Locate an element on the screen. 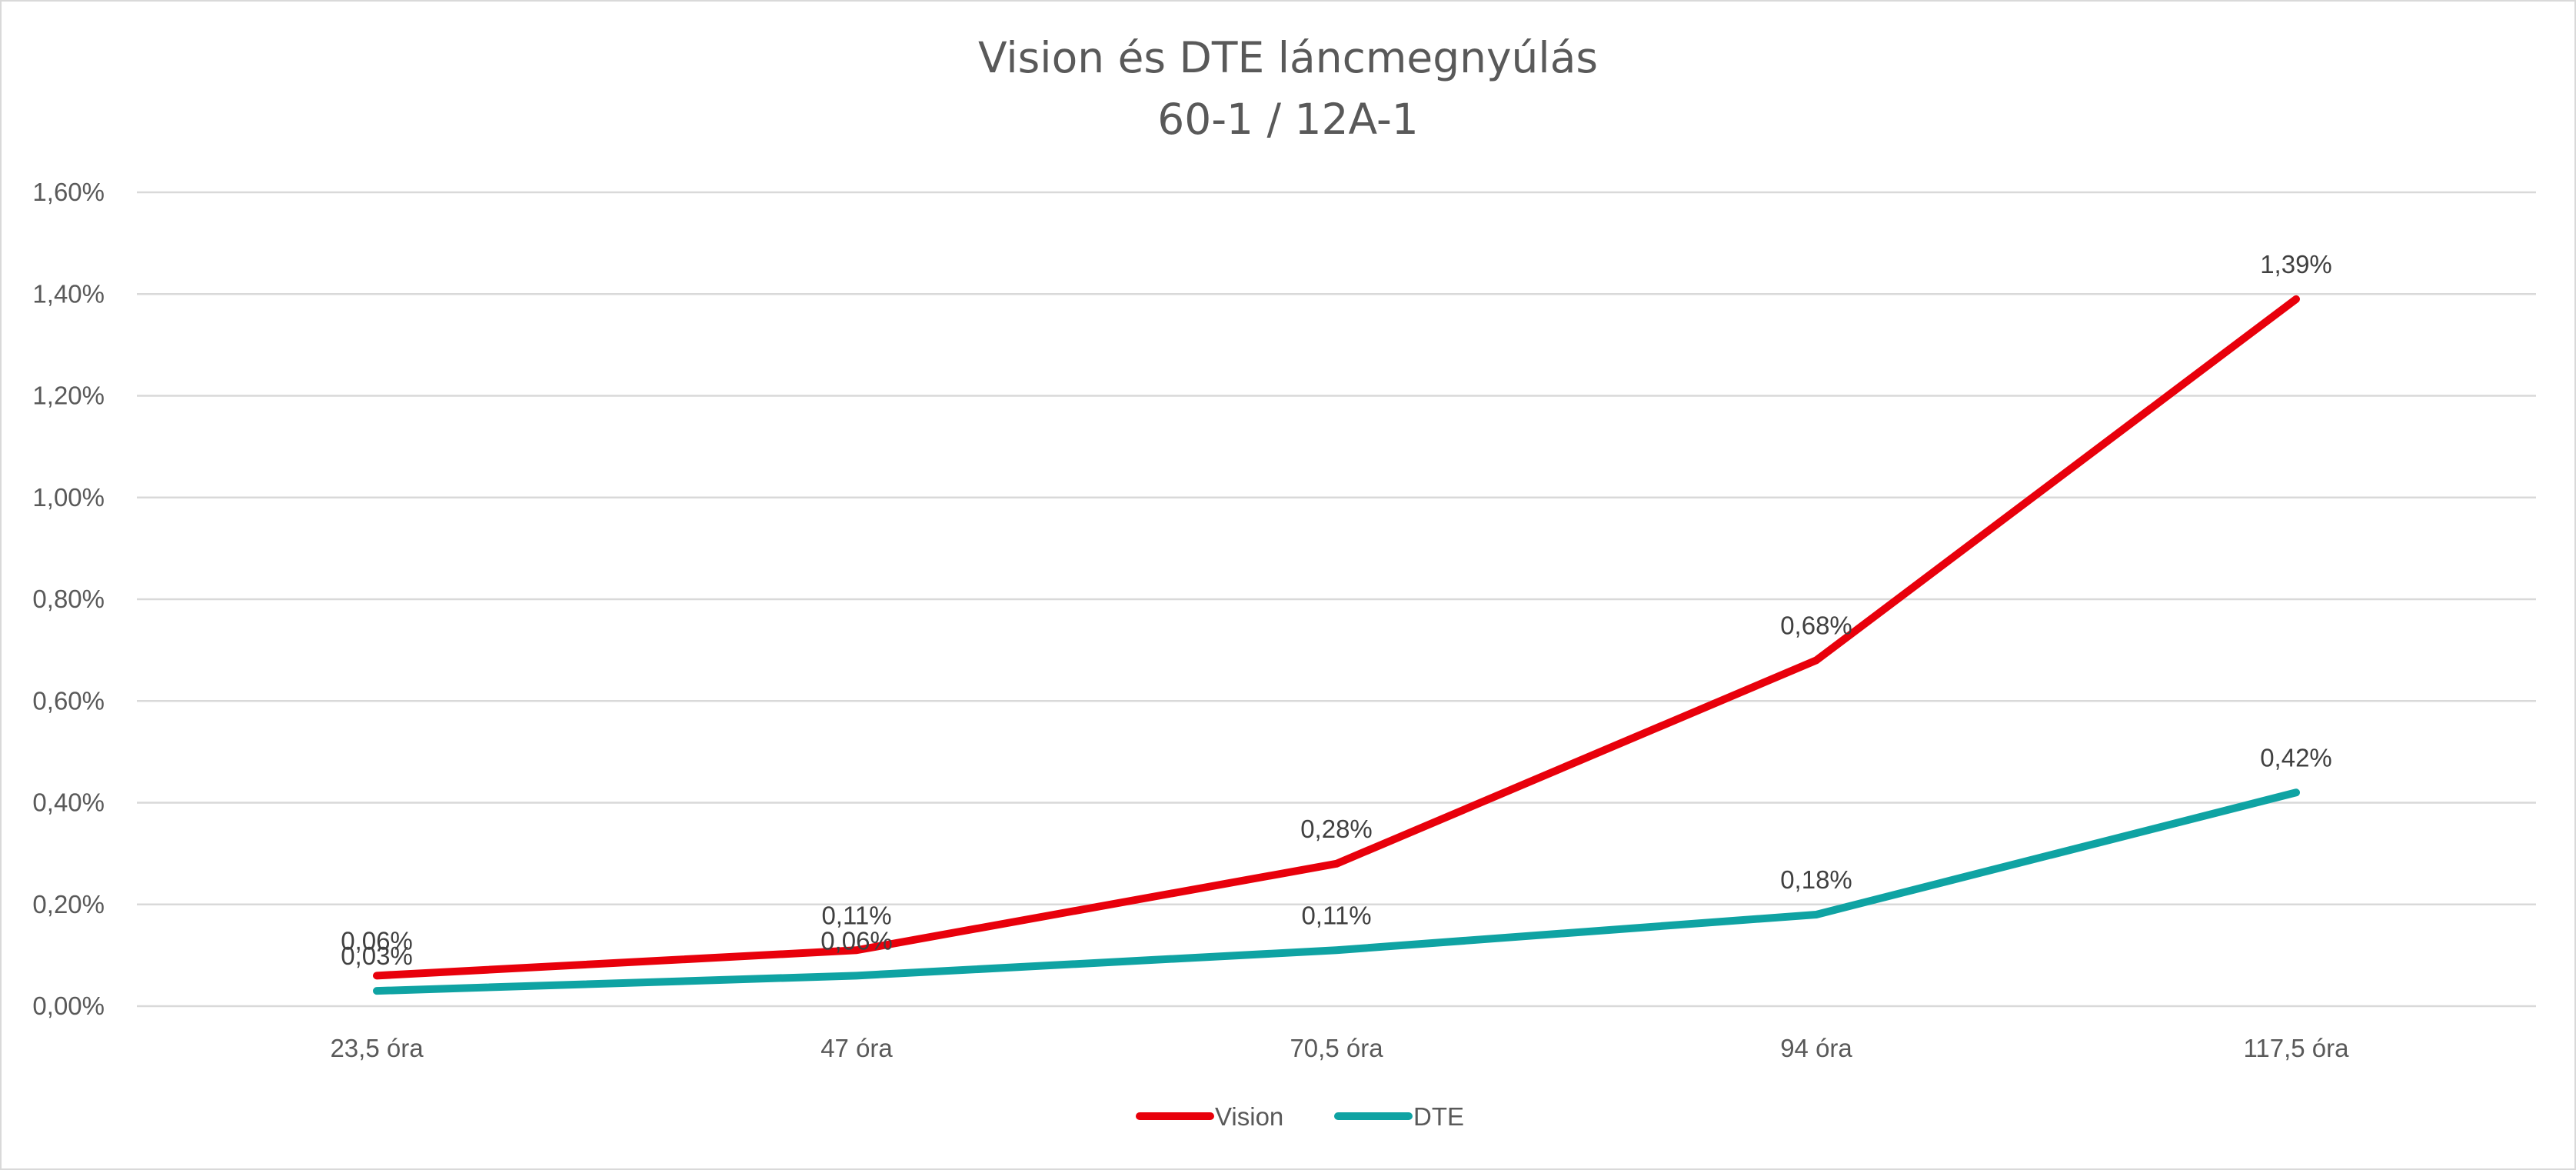 Image resolution: width=2576 pixels, height=1170 pixels. y-tick-label: 0,40% is located at coordinates (68, 802).